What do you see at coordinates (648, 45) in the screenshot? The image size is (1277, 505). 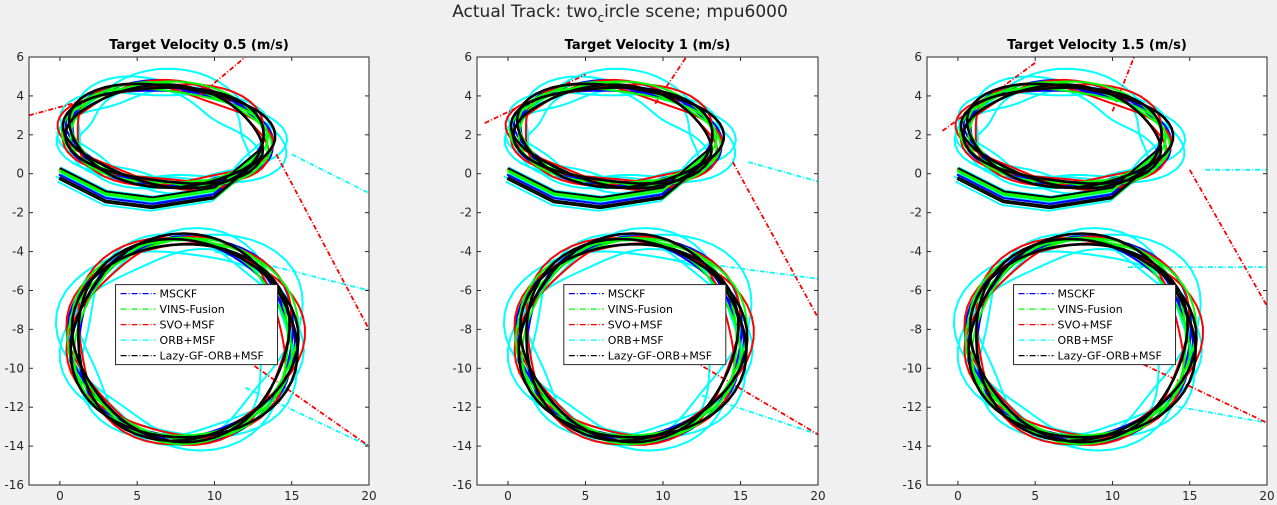 I see `panel-title: Target Velocity 1 (m/s)` at bounding box center [648, 45].